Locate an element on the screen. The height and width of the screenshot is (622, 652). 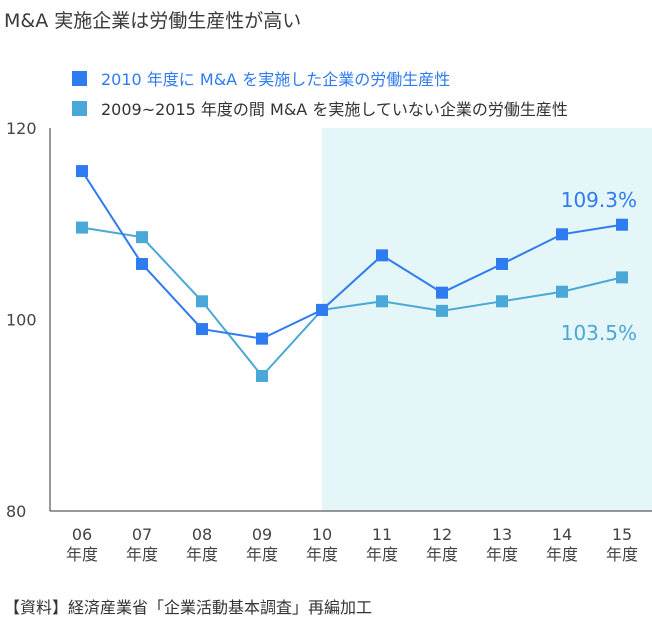
x-tick-label: 14 is located at coordinates (562, 534).